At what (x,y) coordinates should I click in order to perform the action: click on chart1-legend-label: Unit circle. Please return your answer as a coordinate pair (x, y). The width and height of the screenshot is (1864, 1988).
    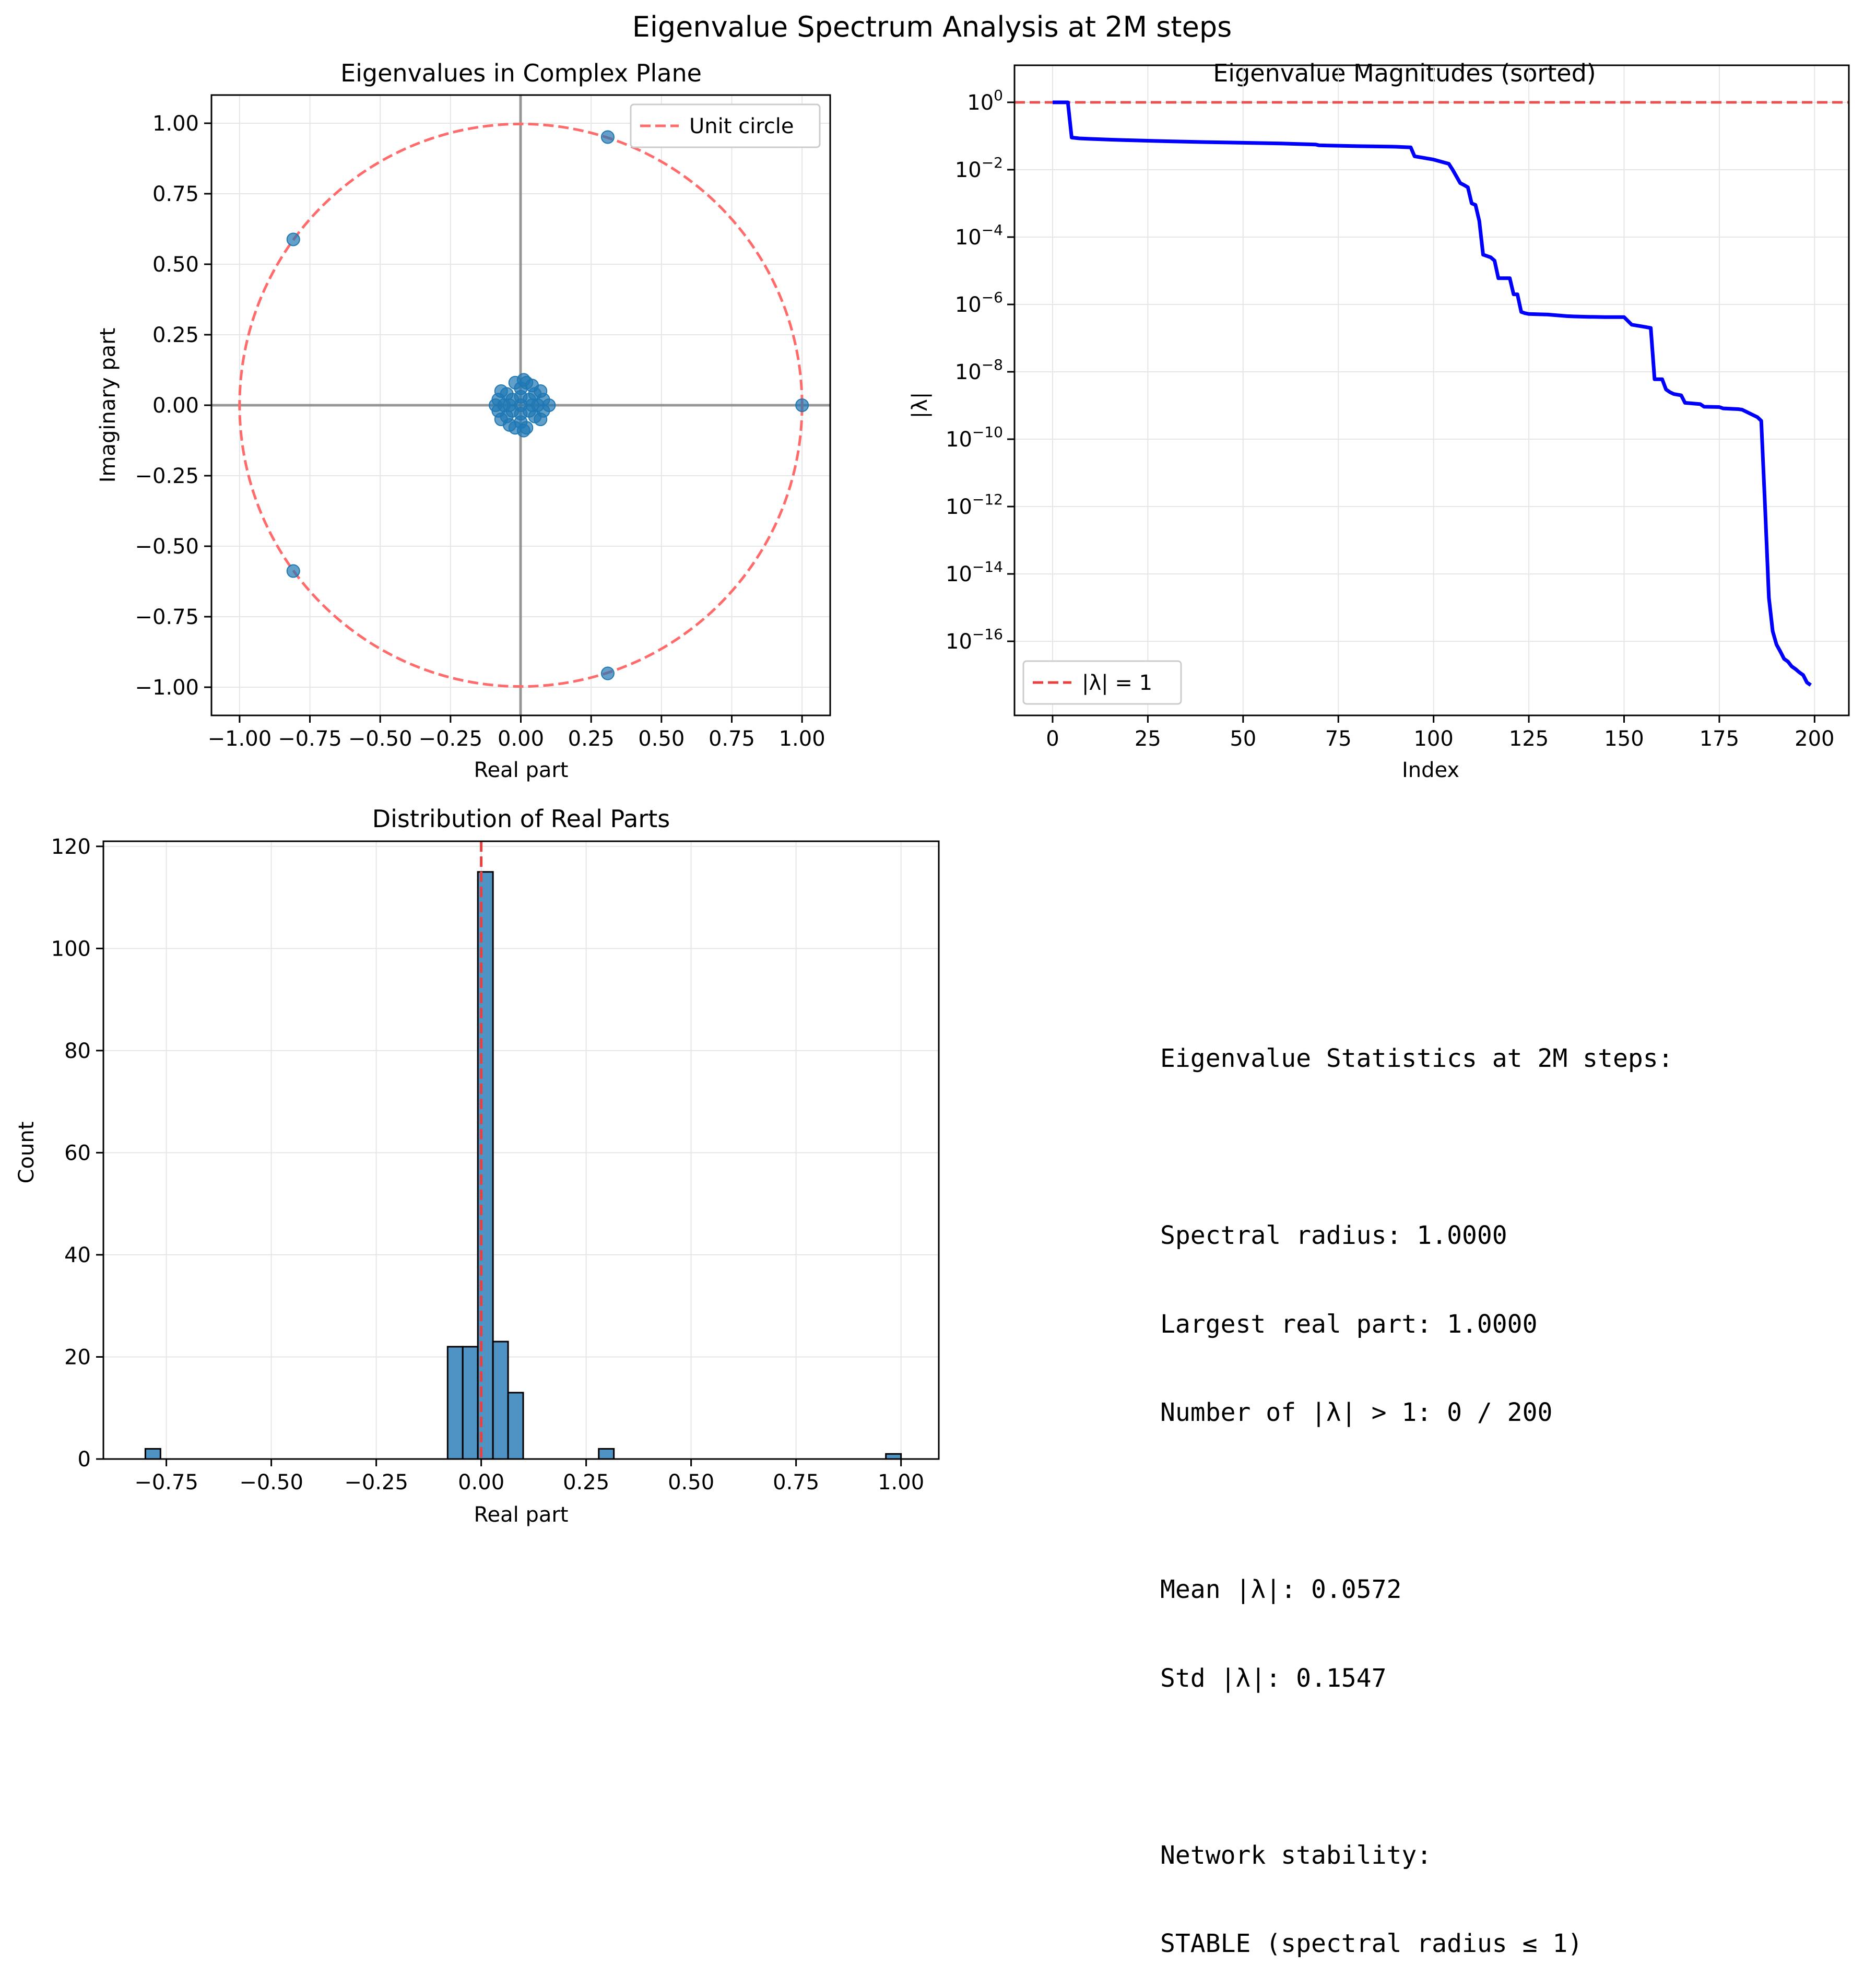
    Looking at the image, I should click on (741, 126).